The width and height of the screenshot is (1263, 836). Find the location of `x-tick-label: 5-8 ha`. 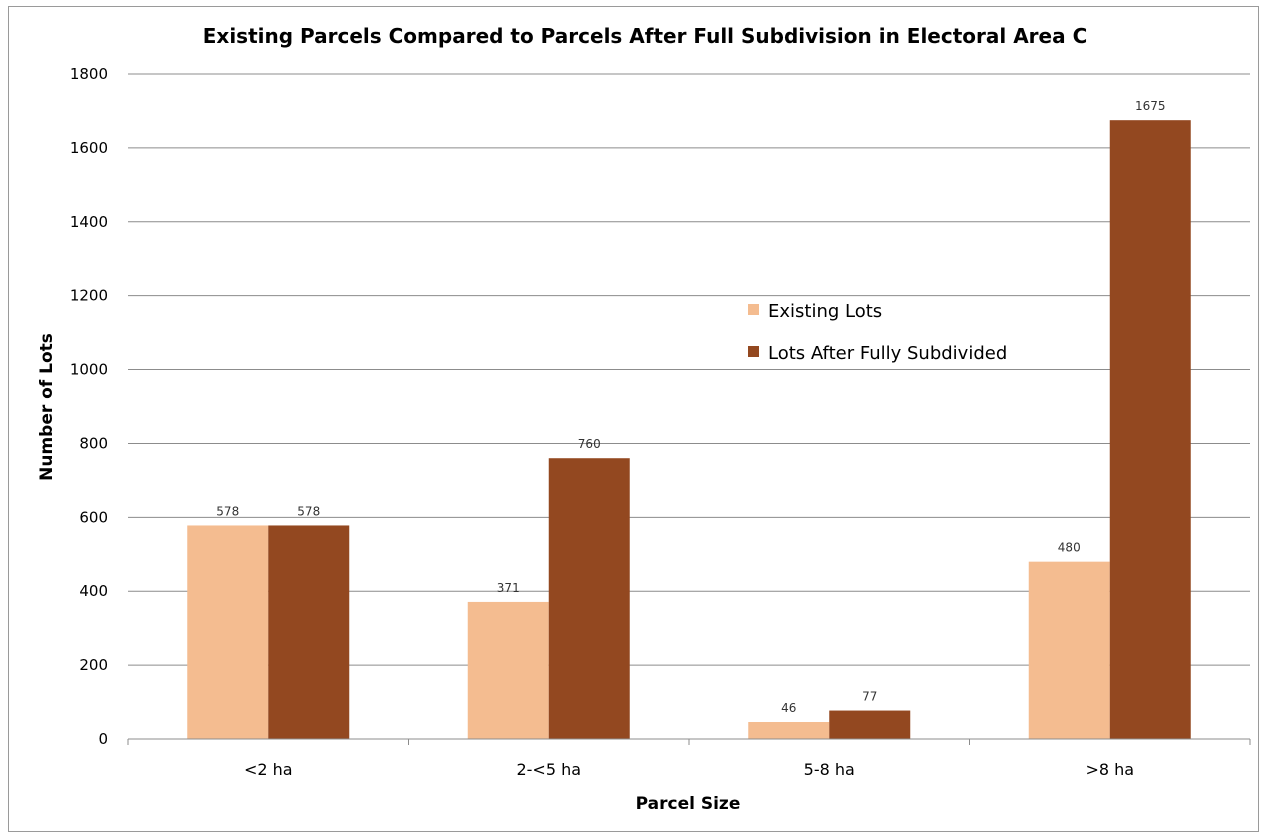

x-tick-label: 5-8 ha is located at coordinates (829, 769).